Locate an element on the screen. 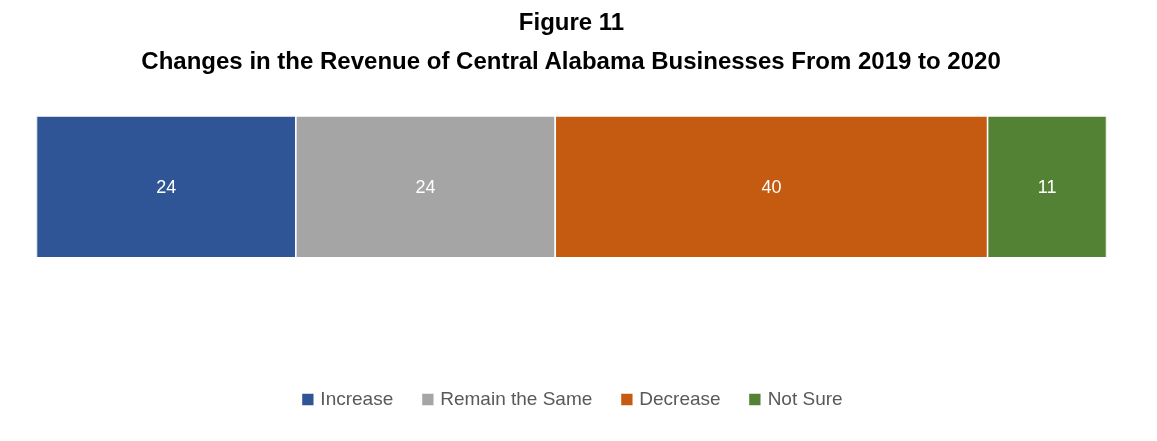  legend-label: Increase is located at coordinates (357, 399).